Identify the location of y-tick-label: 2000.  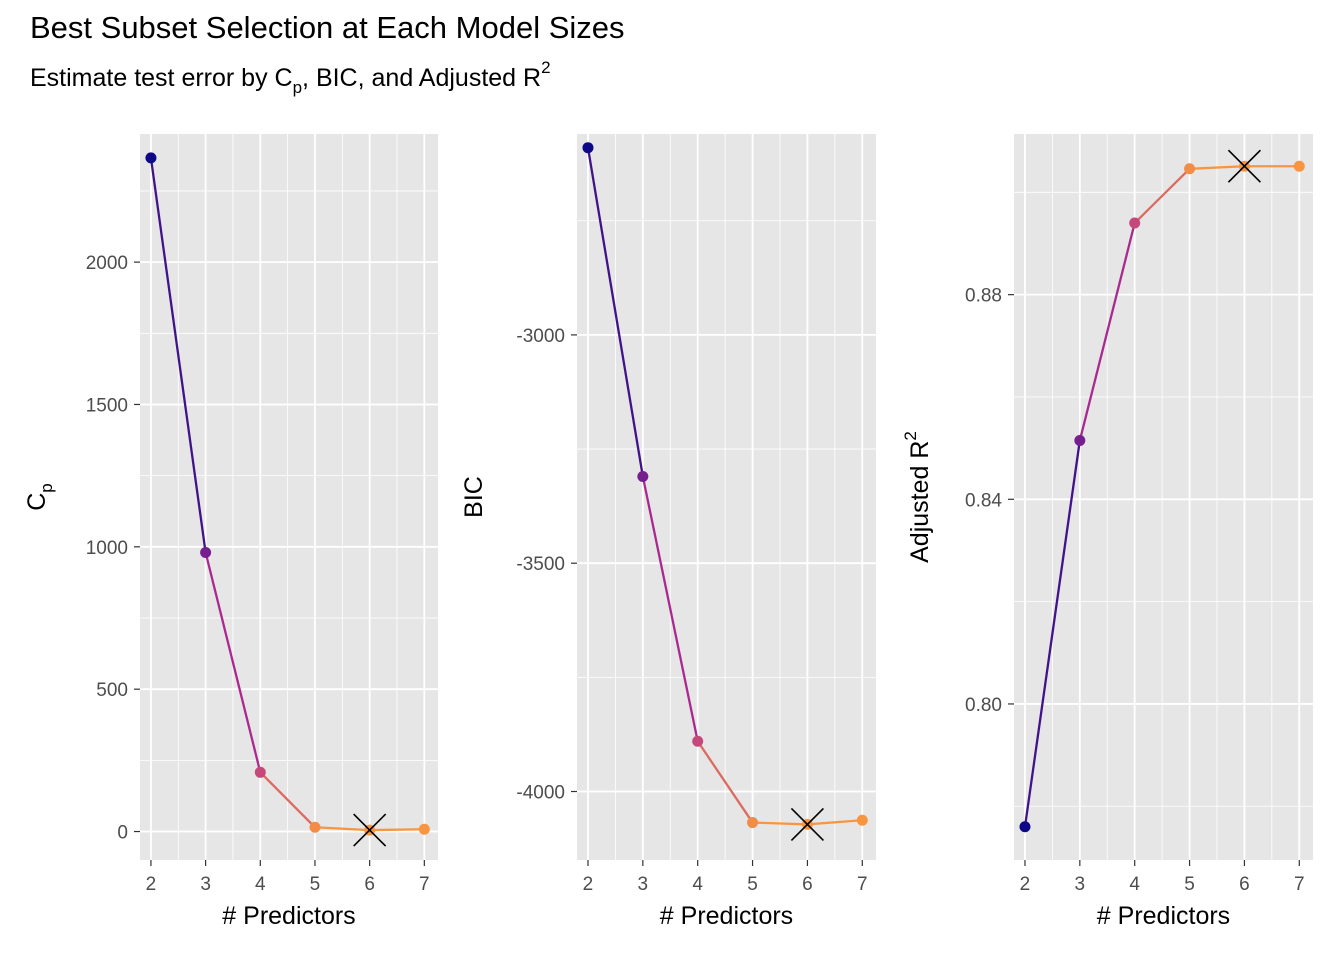
(107, 263).